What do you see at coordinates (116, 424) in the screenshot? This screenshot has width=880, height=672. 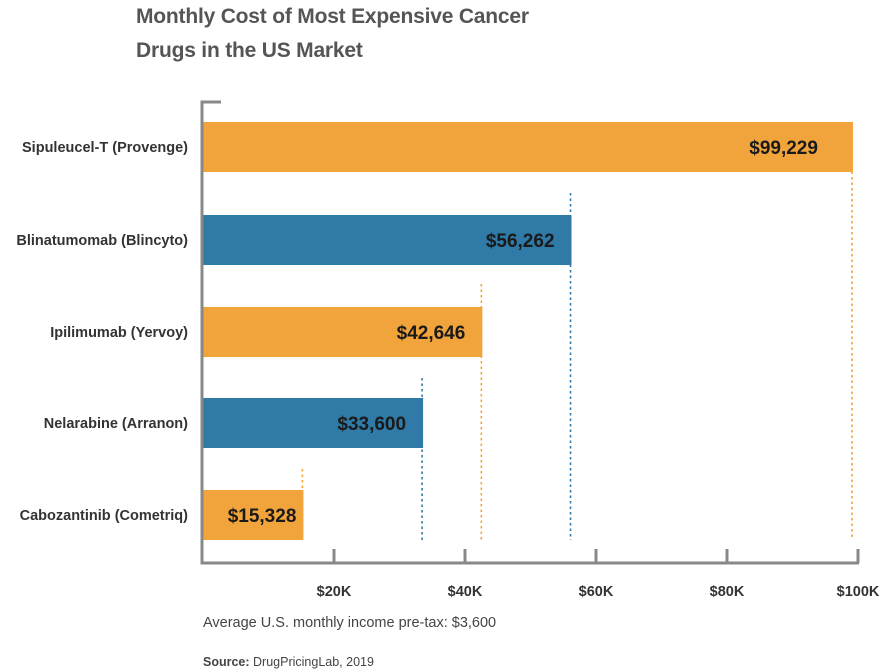 I see `category-label: Nelarabine (Arranon)` at bounding box center [116, 424].